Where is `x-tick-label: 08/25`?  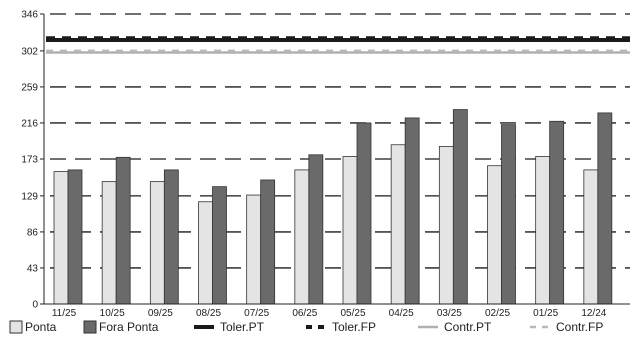 x-tick-label: 08/25 is located at coordinates (208, 313).